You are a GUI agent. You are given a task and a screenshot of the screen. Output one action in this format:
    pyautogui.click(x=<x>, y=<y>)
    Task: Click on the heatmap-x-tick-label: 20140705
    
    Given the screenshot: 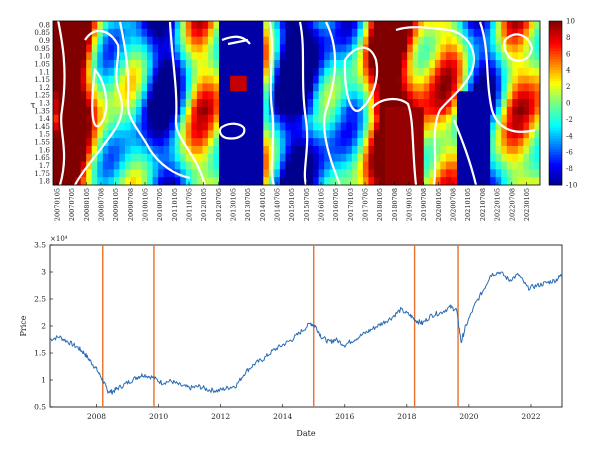 What is the action you would take?
    pyautogui.click(x=278, y=204)
    